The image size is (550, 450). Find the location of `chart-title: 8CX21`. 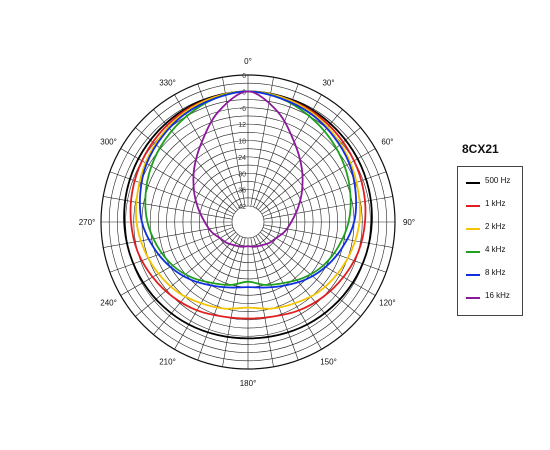

chart-title: 8CX21 is located at coordinates (480, 149).